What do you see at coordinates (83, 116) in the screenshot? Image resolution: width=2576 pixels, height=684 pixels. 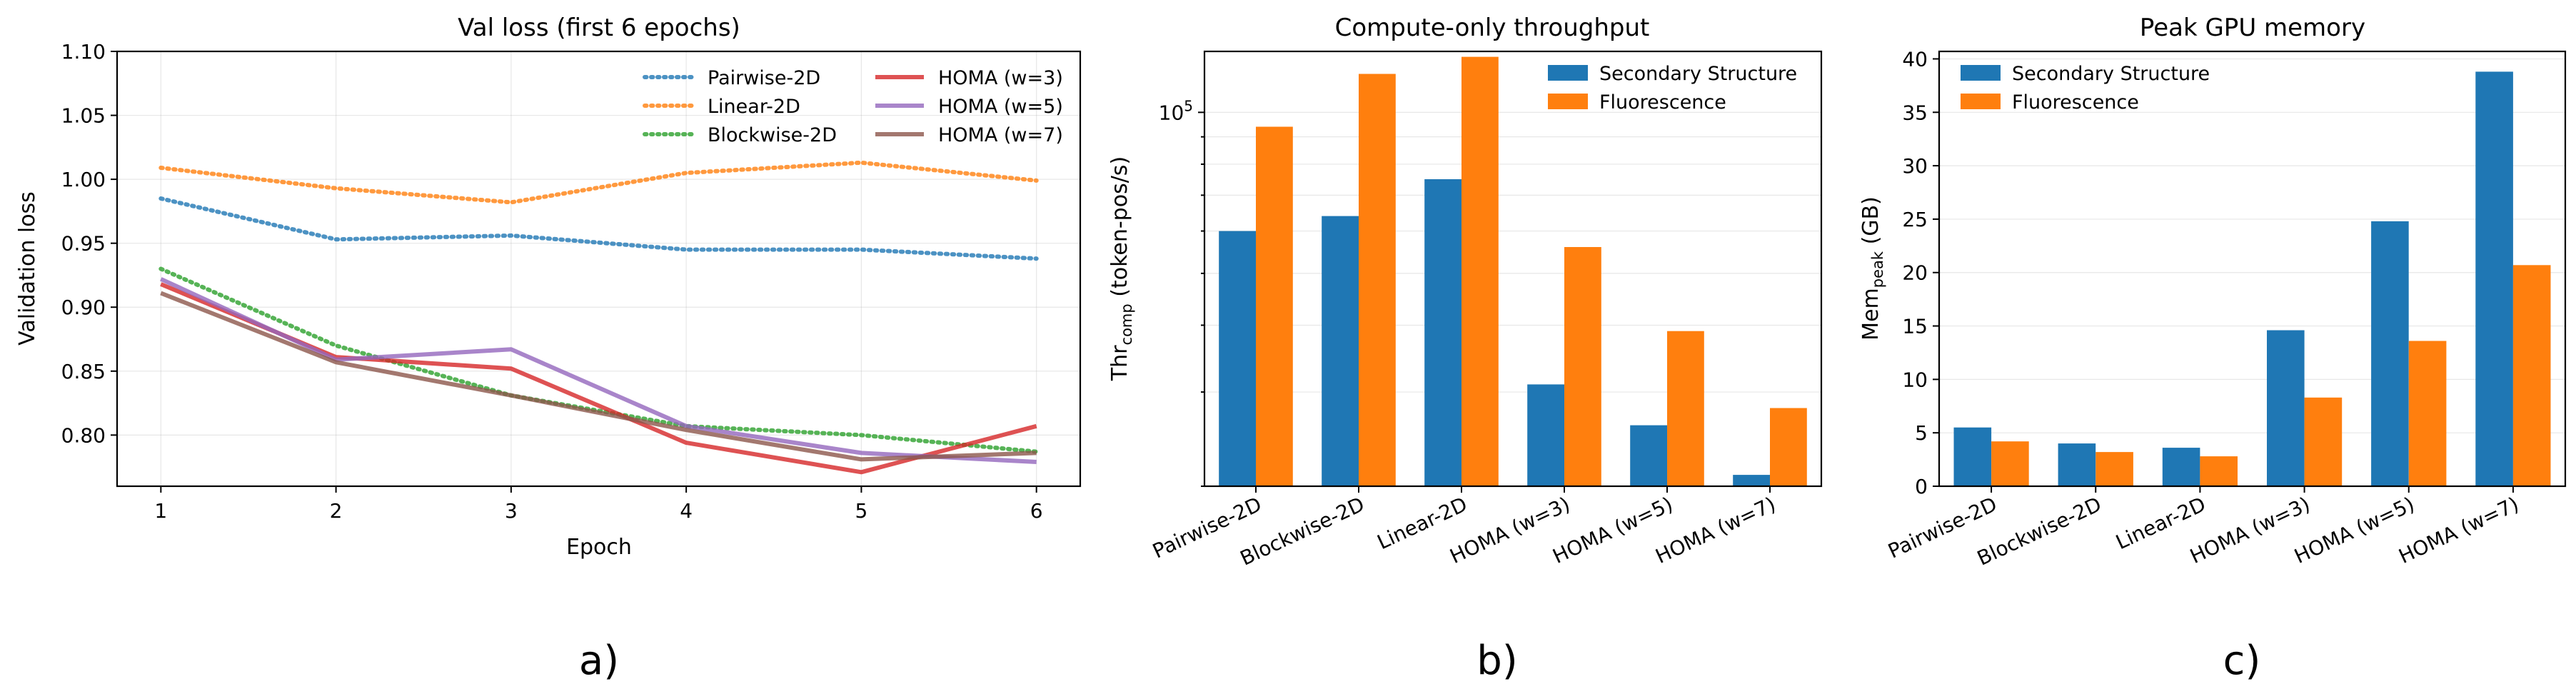 I see `val-loss-y-tick-label: 1.05` at bounding box center [83, 116].